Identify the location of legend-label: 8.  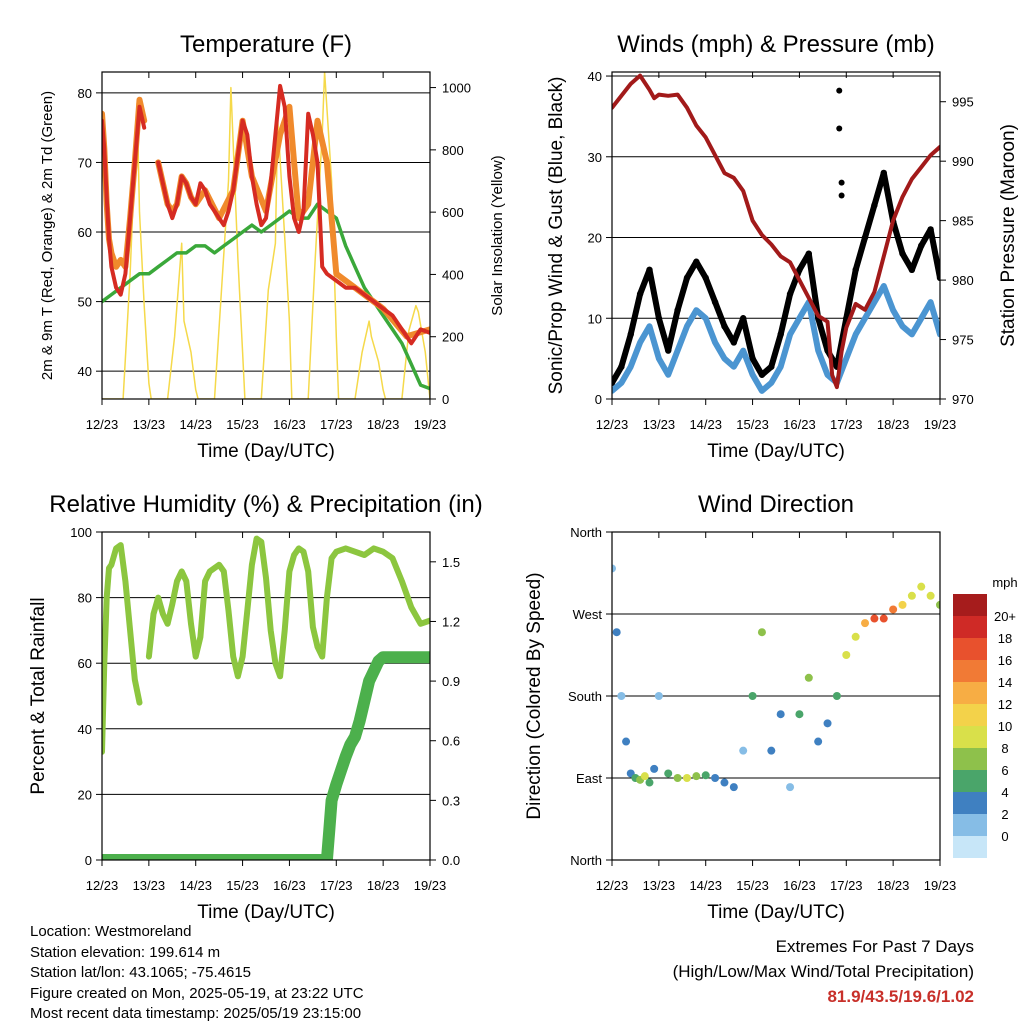
(1004, 748).